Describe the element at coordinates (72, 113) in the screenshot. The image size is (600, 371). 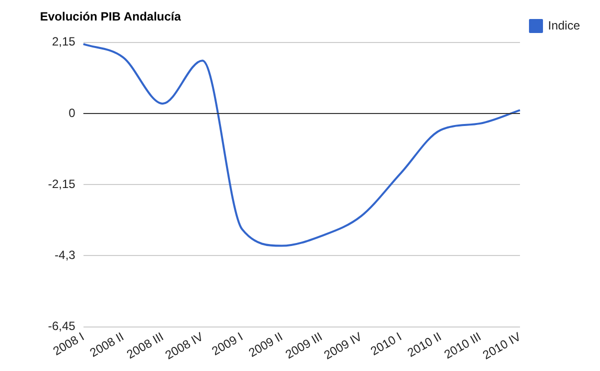
I see `y-tick-label: 0` at that location.